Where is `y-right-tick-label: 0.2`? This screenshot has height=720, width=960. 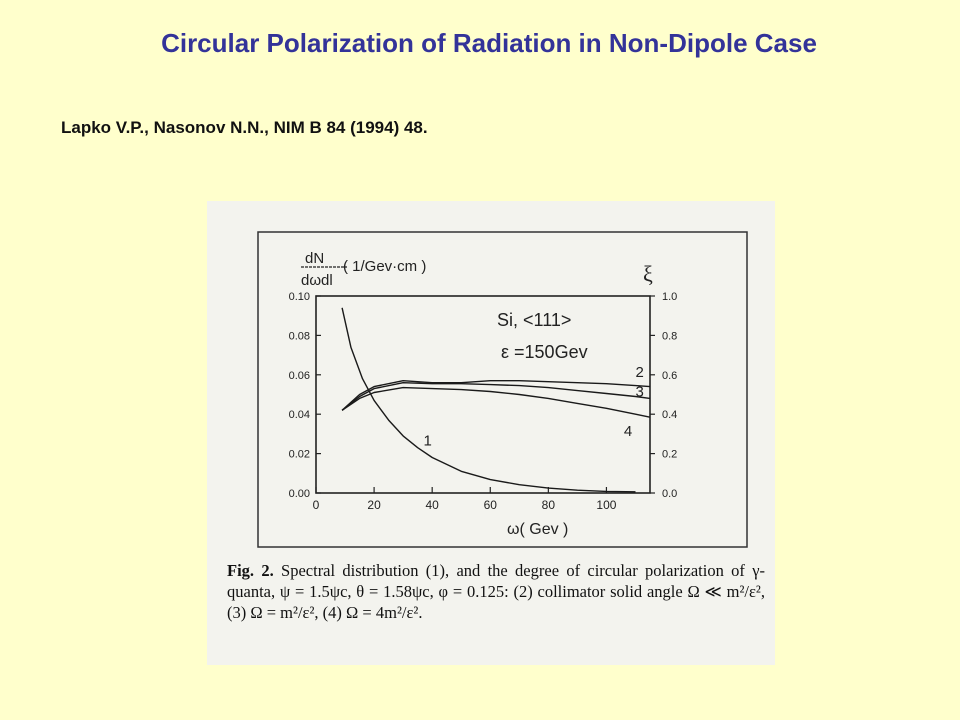 y-right-tick-label: 0.2 is located at coordinates (669, 455).